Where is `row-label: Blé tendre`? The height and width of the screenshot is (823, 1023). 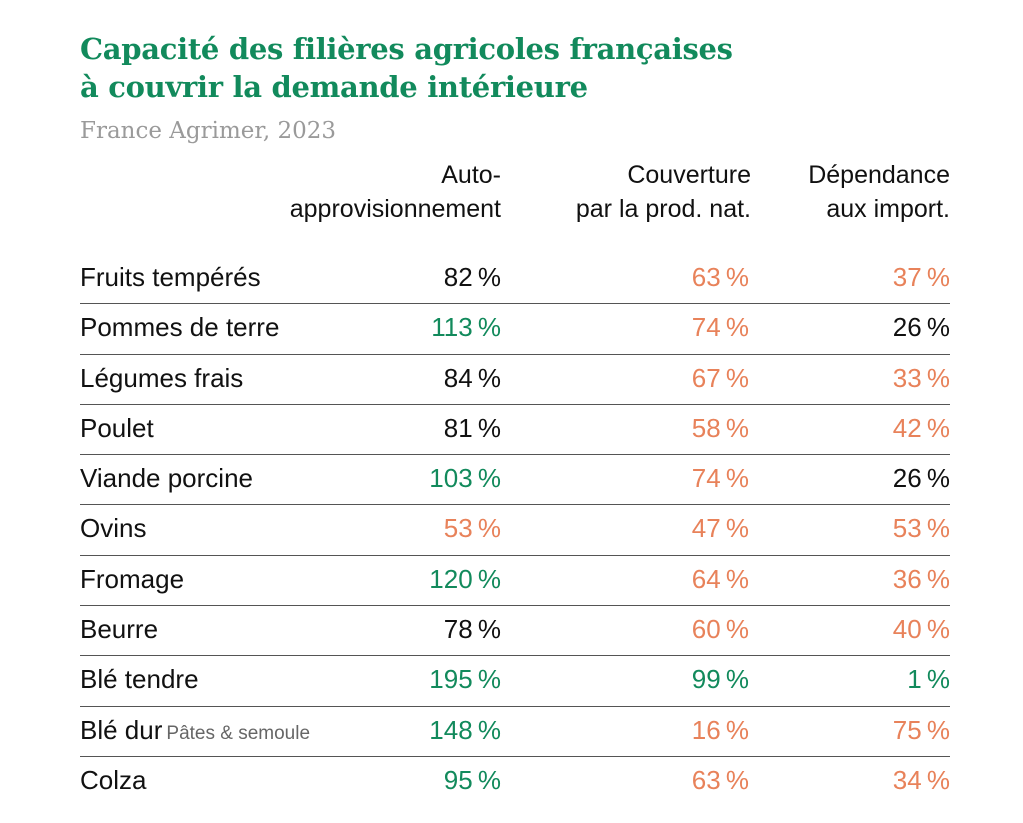 row-label: Blé tendre is located at coordinates (139, 679).